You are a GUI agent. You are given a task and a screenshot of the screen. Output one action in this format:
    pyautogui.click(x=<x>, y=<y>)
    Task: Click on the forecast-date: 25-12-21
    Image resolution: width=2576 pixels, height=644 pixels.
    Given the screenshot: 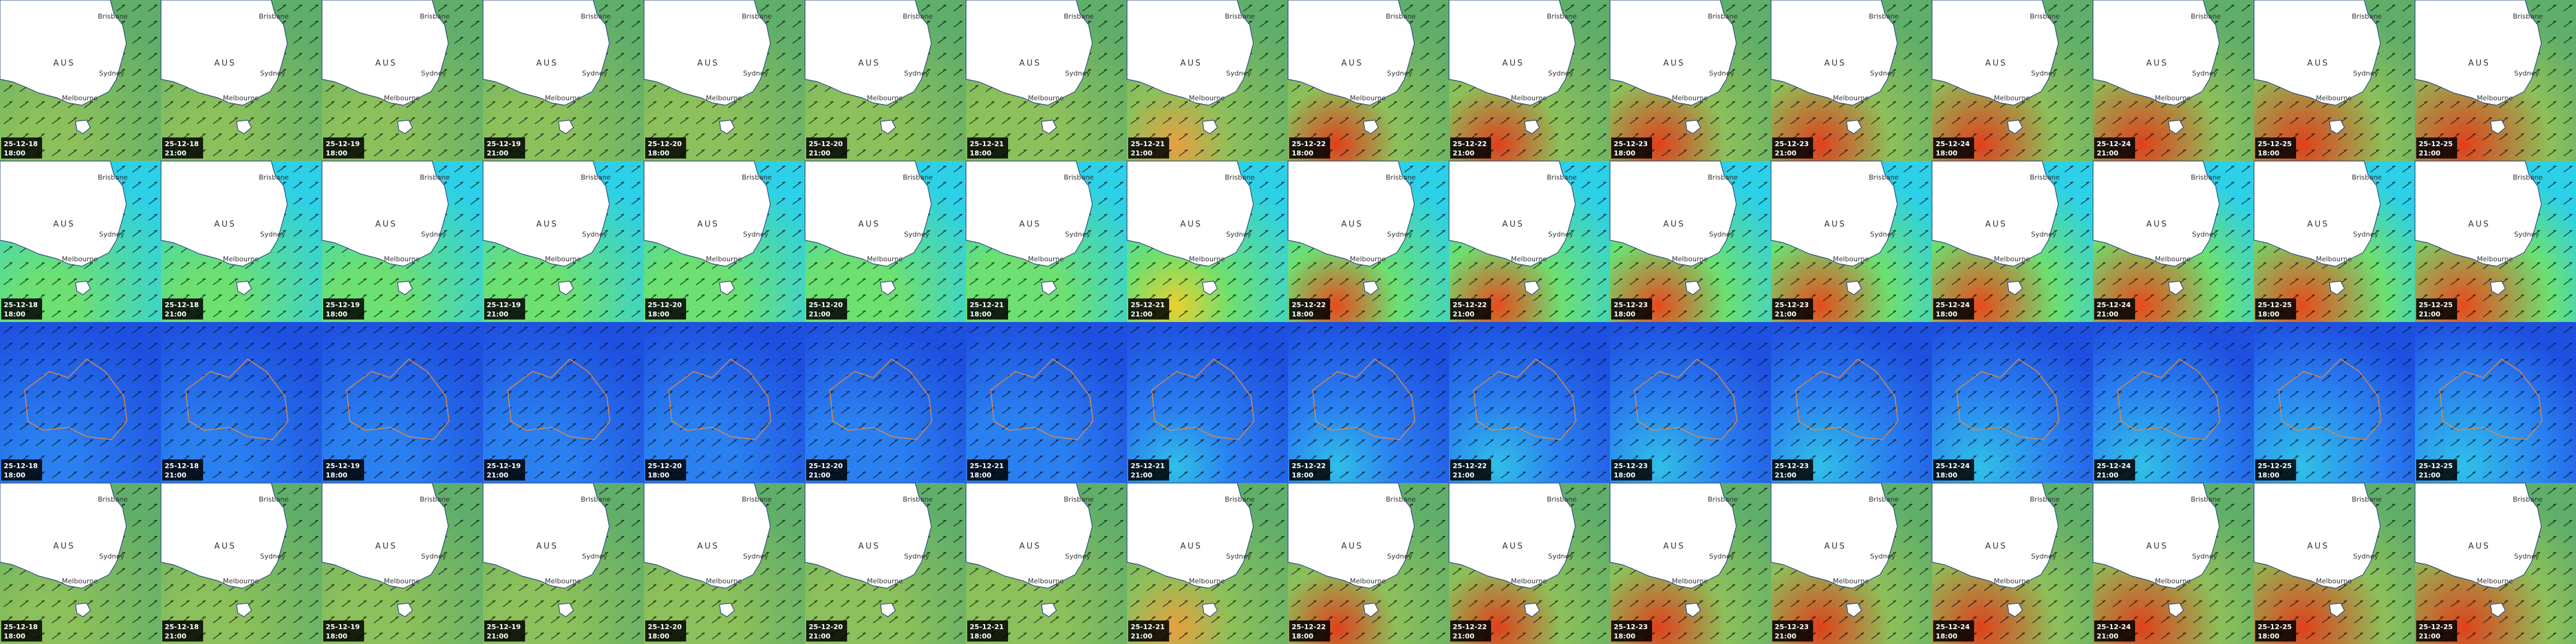 What is the action you would take?
    pyautogui.click(x=1148, y=466)
    